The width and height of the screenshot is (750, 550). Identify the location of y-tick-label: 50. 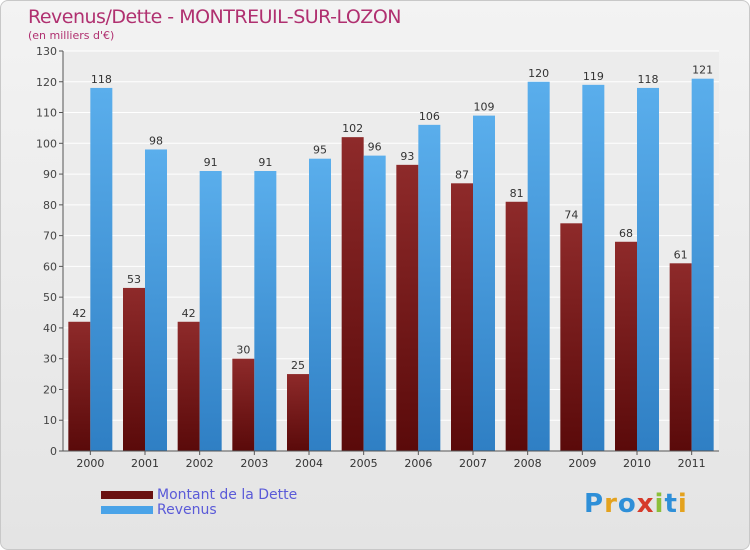
(50, 297).